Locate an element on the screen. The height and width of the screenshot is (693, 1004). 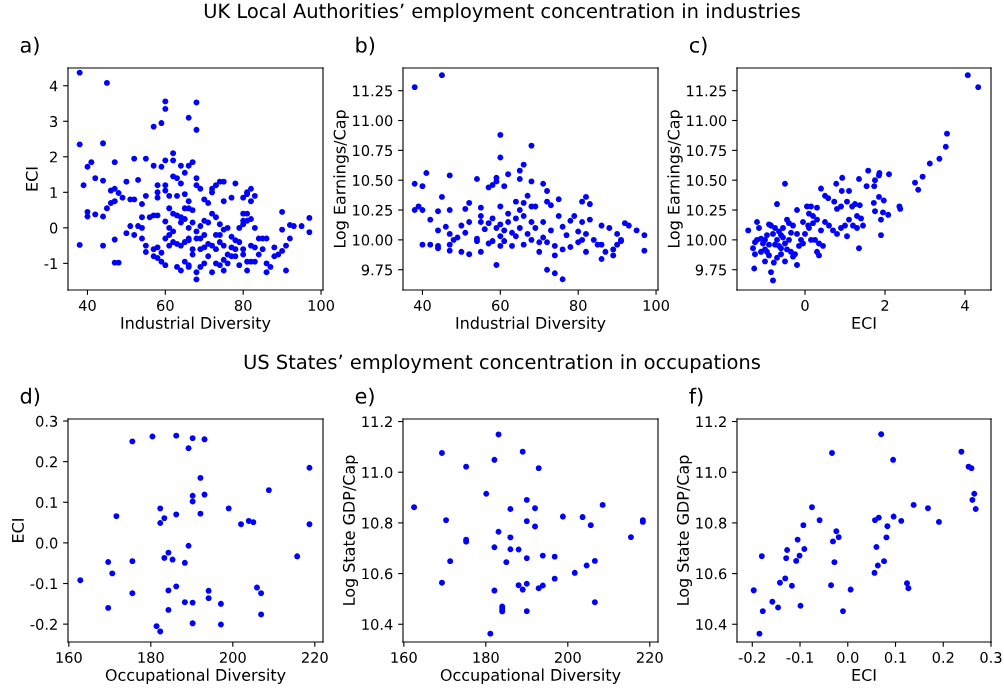
x-tick-label: 0.1 is located at coordinates (895, 657).